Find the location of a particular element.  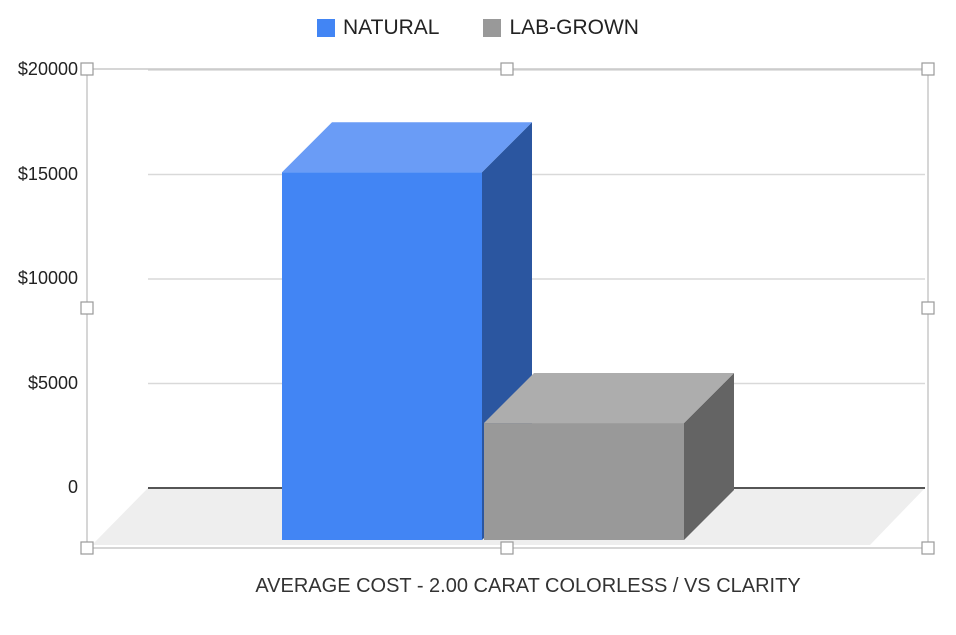

legend-item-lab-grown: LAB-GROWN is located at coordinates (561, 28).